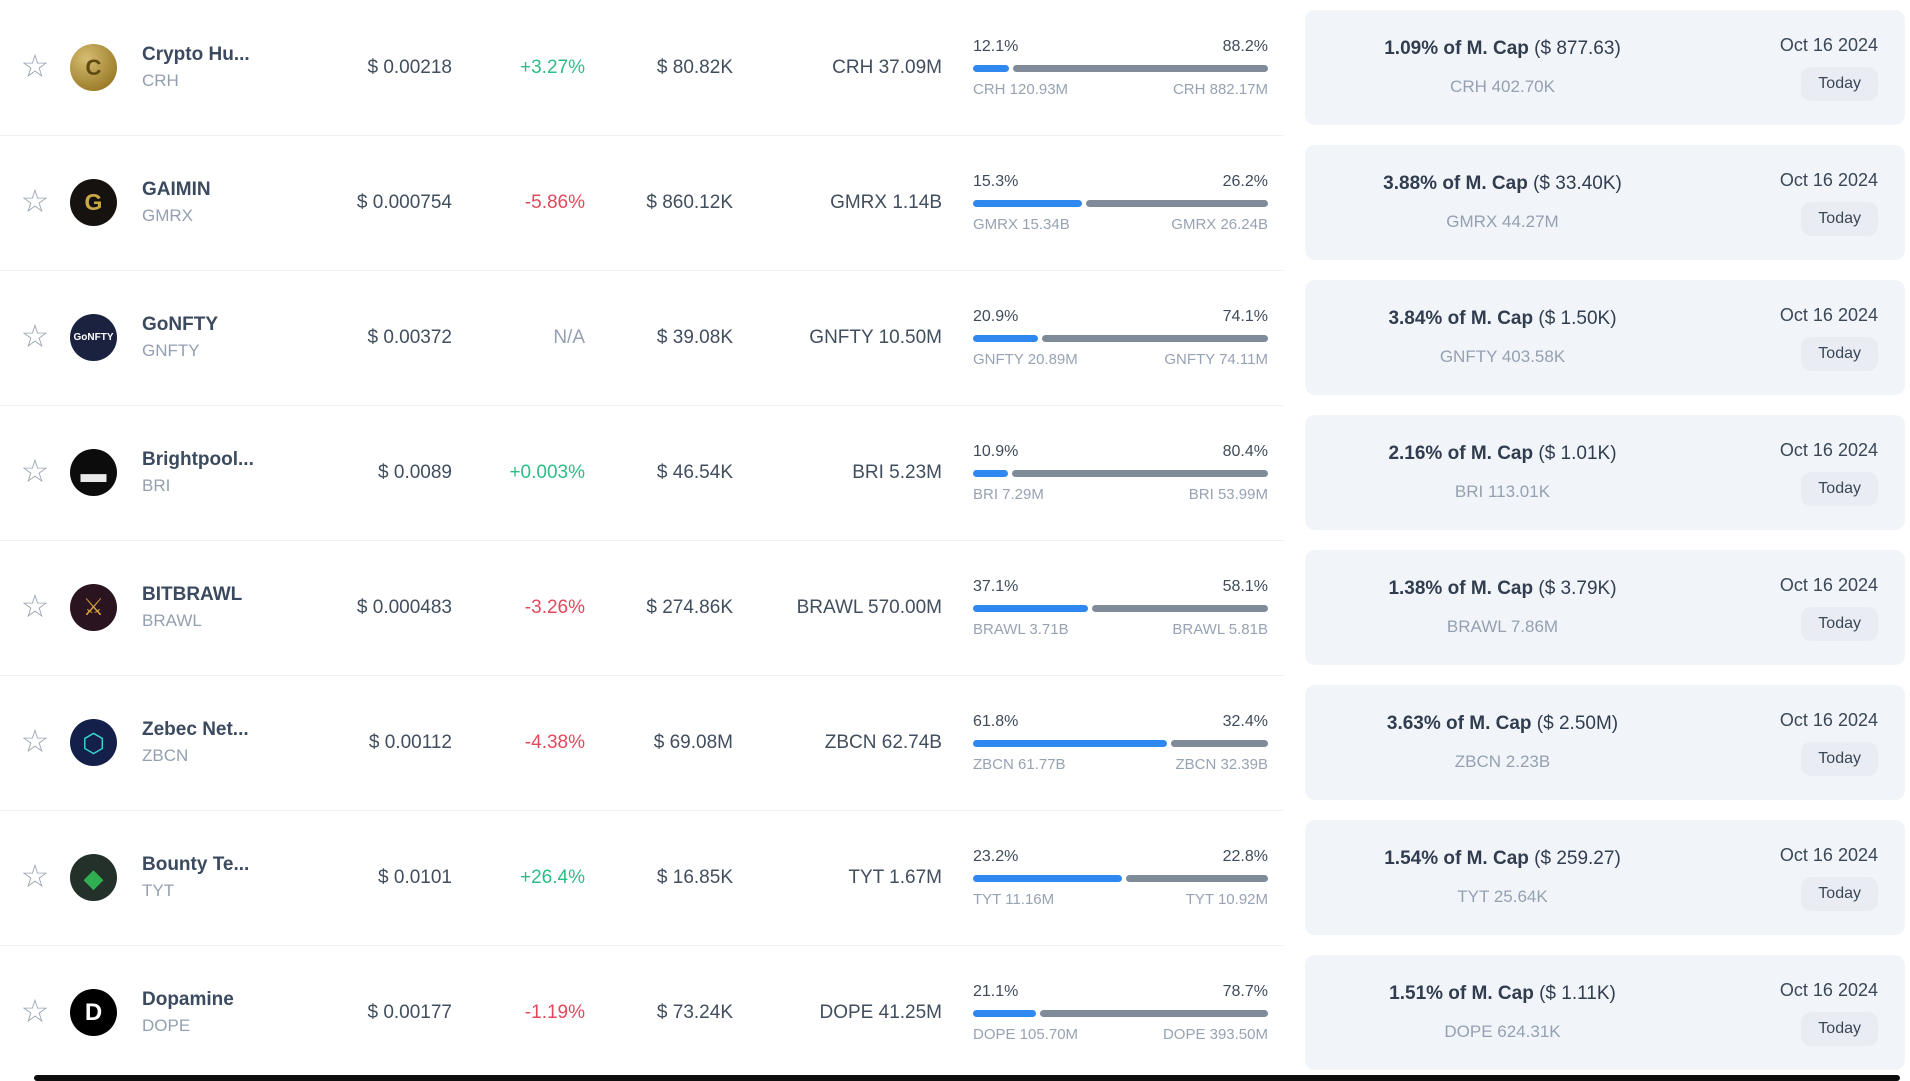 This screenshot has width=1910, height=1081. Describe the element at coordinates (156, 485) in the screenshot. I see `token-symbol: BRI` at that location.